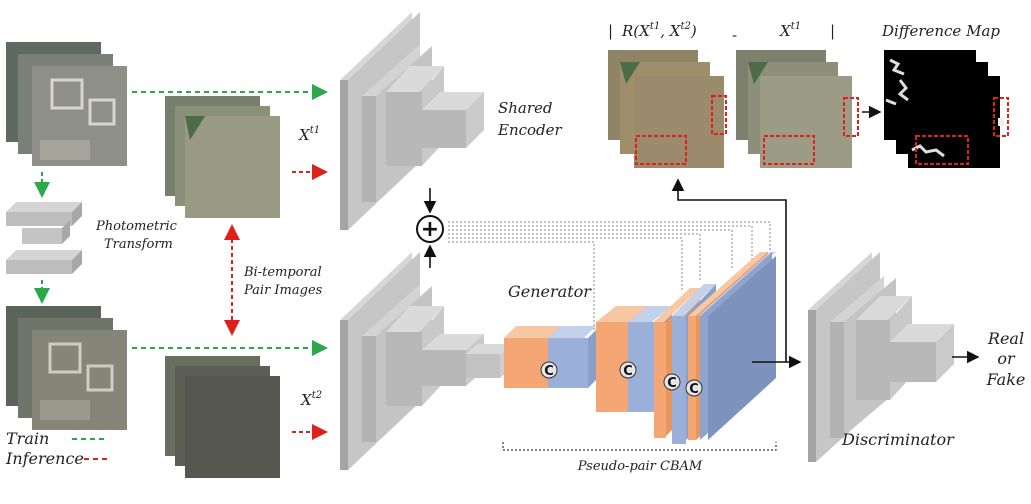 This screenshot has width=1031, height=504. Describe the element at coordinates (136, 226) in the screenshot. I see `photometric-label-1: Photometric` at that location.